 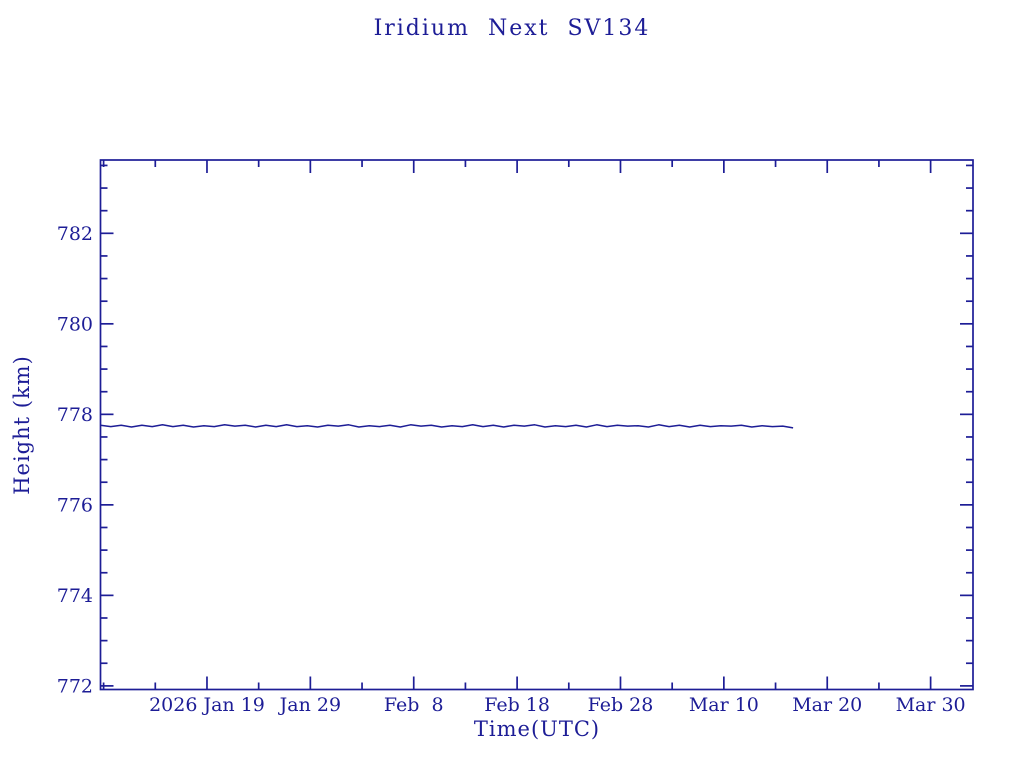 What do you see at coordinates (207, 705) in the screenshot?
I see `x-tick-label: 2026 Jan 19` at bounding box center [207, 705].